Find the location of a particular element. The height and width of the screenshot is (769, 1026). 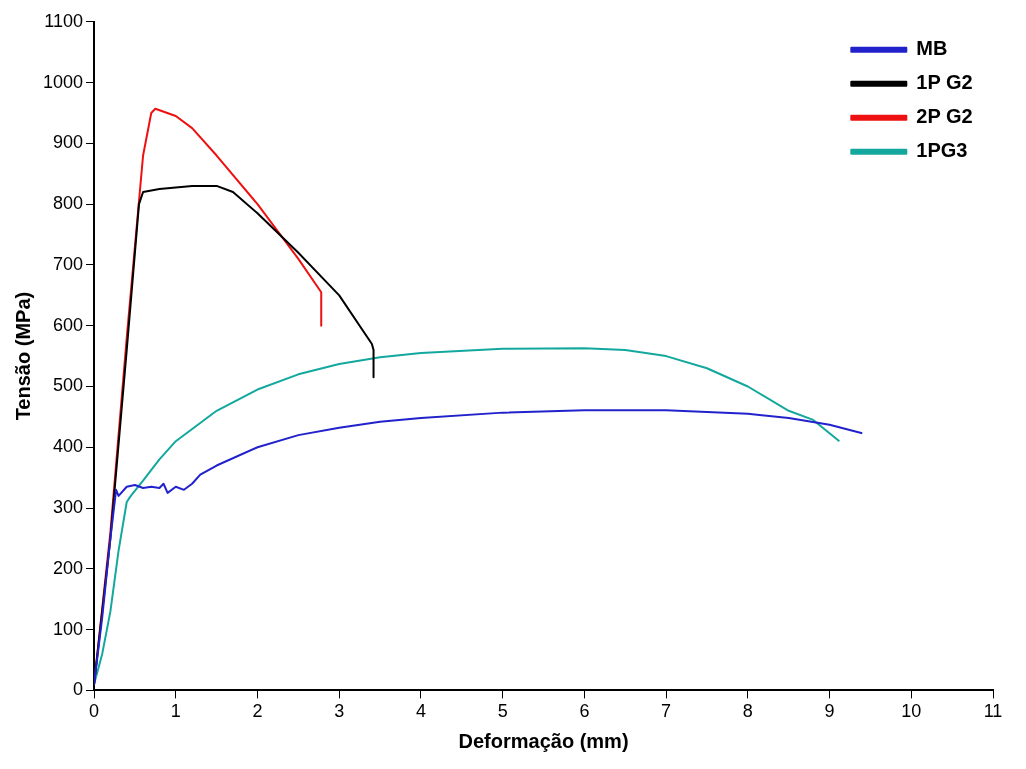

y-tick-label: 300 is located at coordinates (68, 507).